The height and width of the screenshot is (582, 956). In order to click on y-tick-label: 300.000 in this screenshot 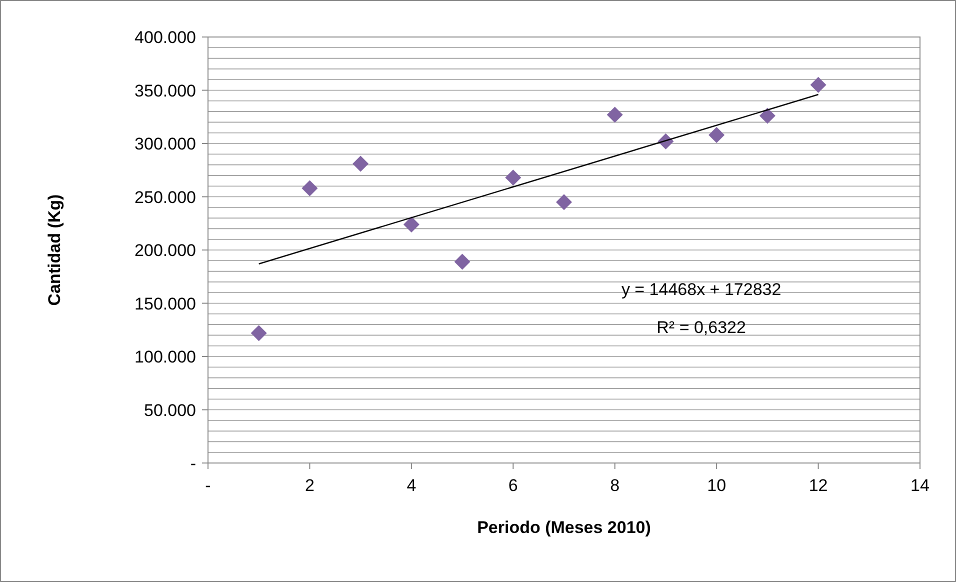, I will do `click(165, 144)`.